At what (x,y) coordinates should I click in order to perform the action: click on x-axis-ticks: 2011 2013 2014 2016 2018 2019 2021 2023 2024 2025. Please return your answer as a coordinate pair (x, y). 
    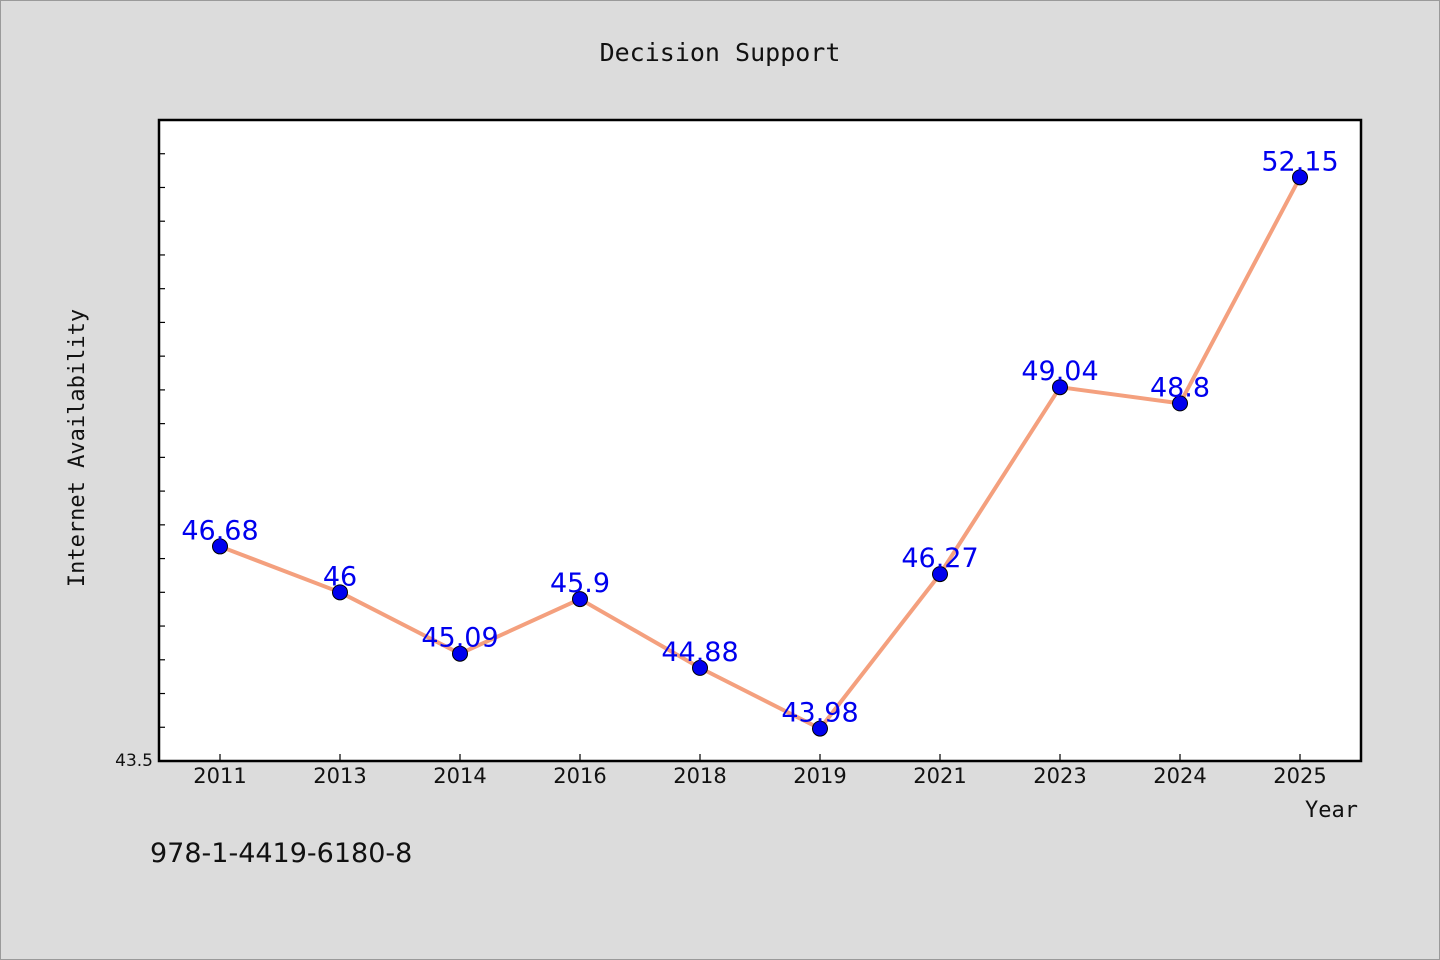
    Looking at the image, I should click on (760, 771).